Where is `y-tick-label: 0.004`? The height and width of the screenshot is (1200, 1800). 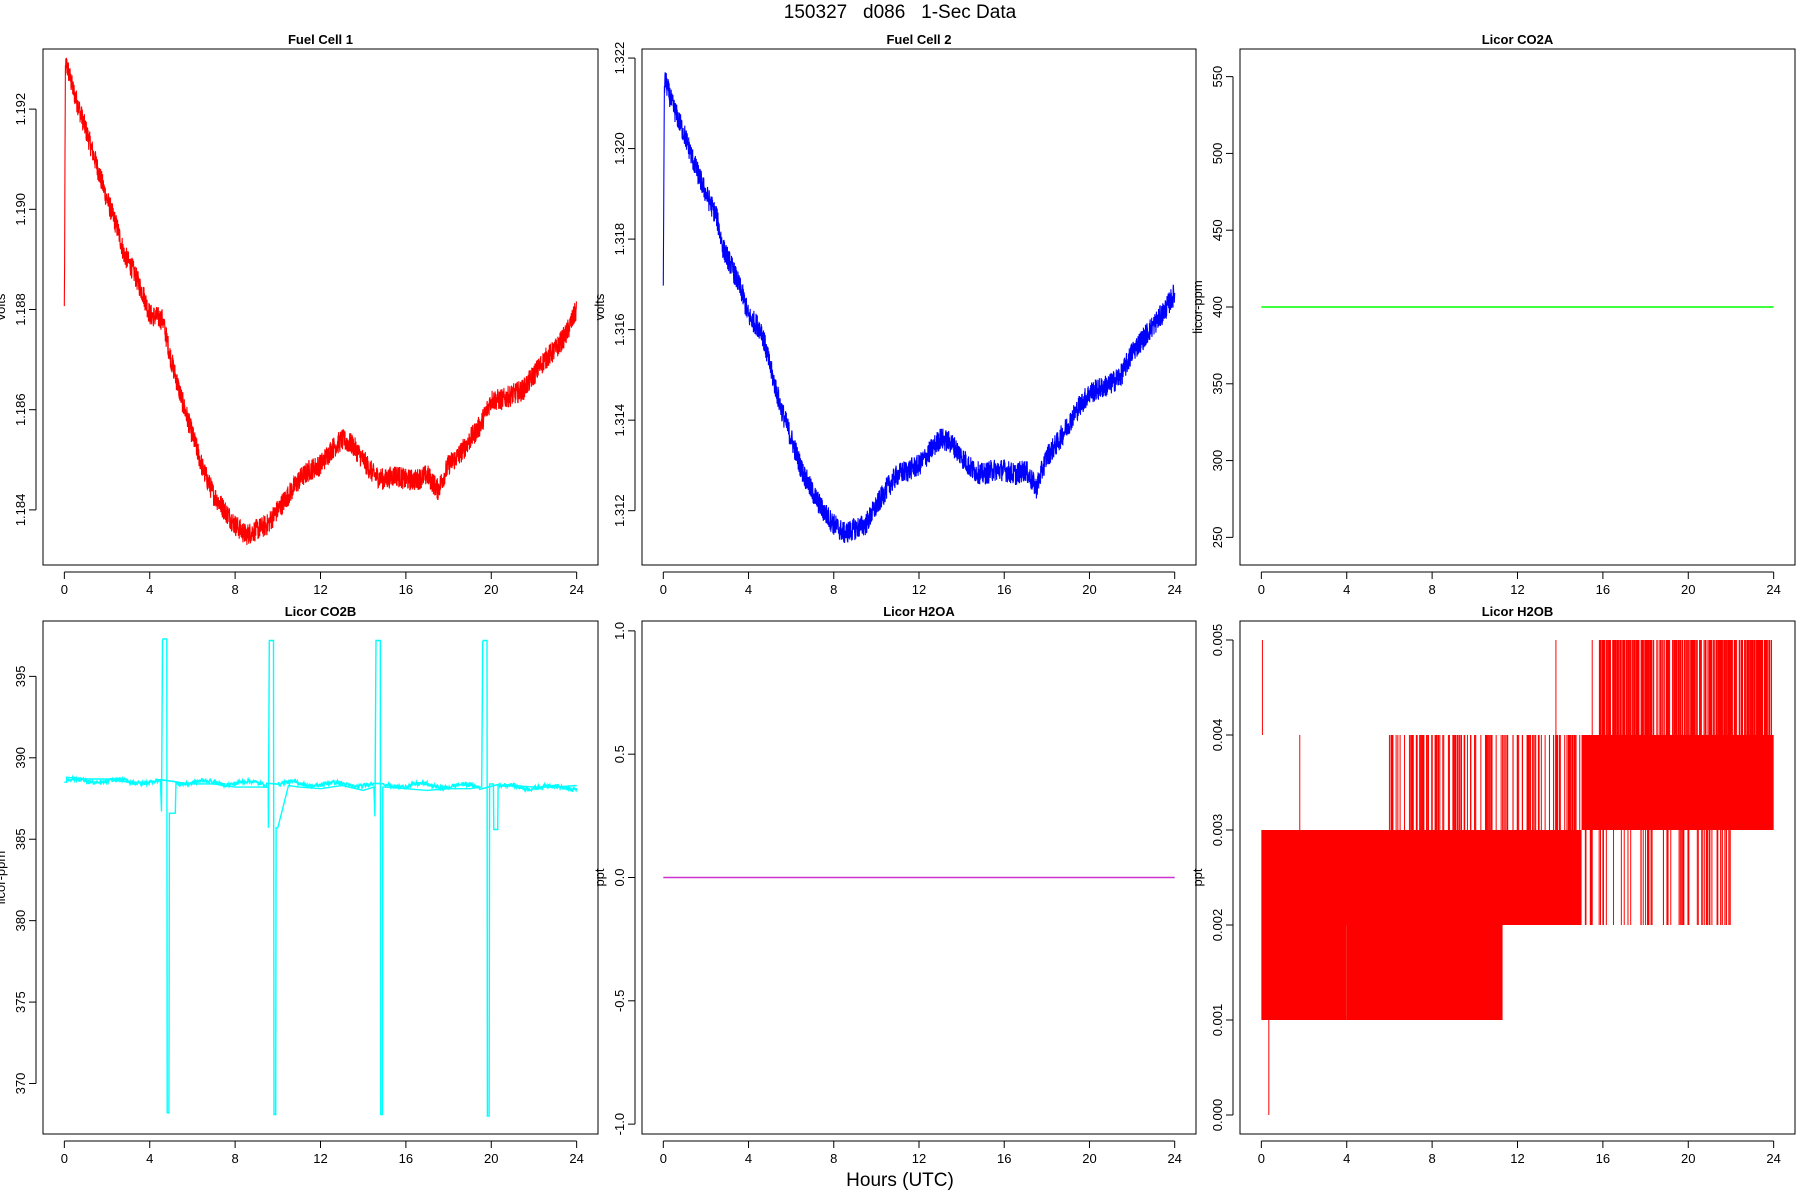
y-tick-label: 0.004 is located at coordinates (1217, 735).